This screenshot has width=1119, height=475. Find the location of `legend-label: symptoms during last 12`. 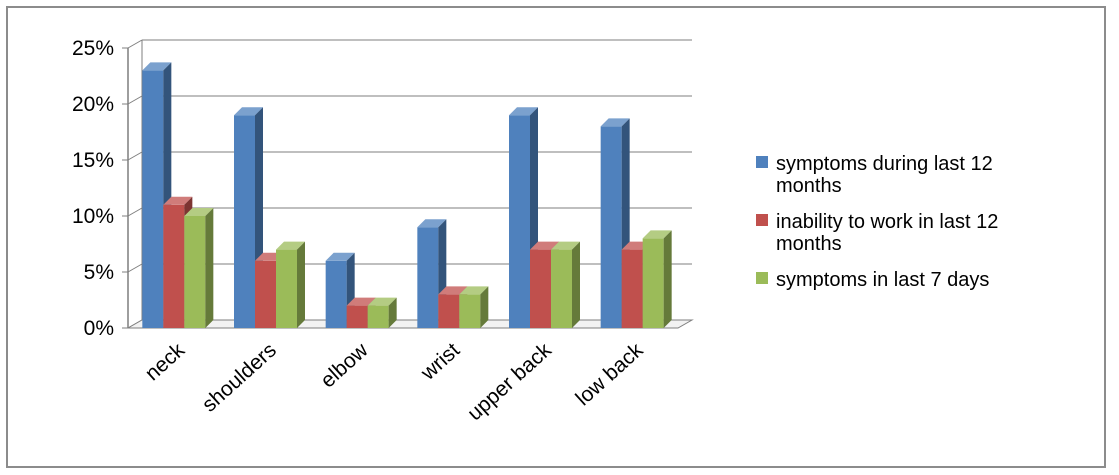

legend-label: symptoms during last 12 is located at coordinates (884, 164).